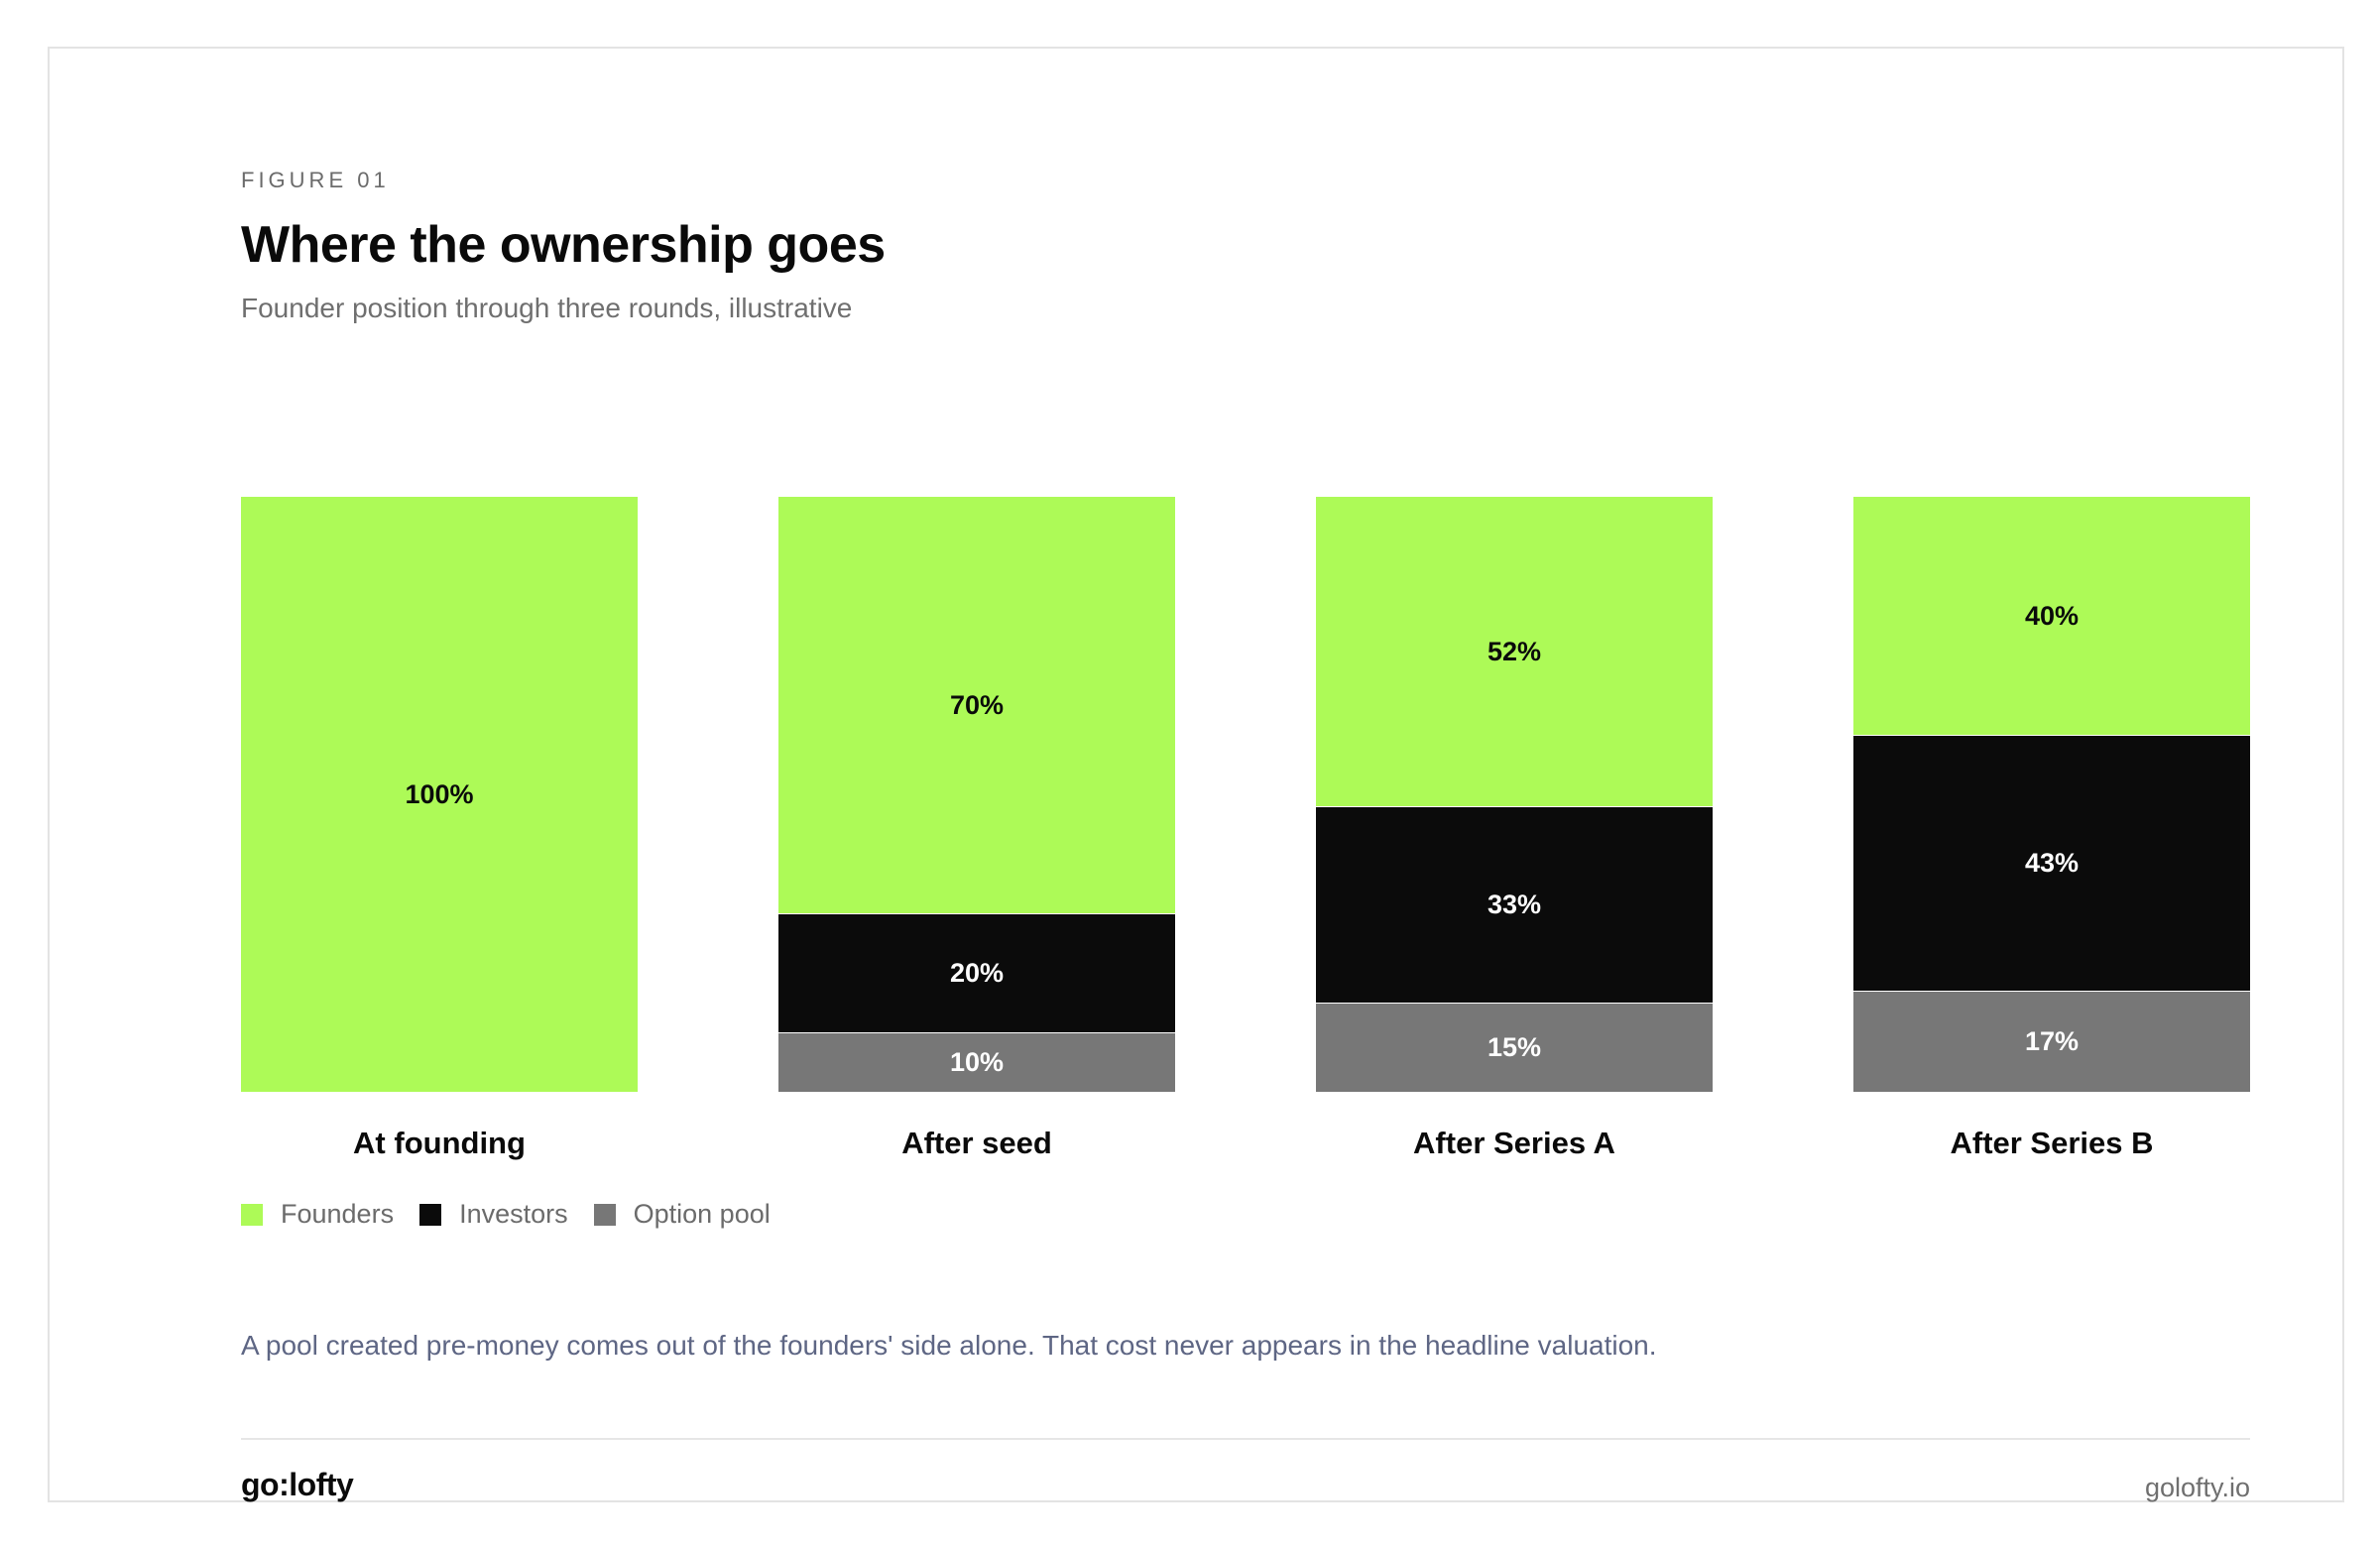  What do you see at coordinates (297, 1484) in the screenshot?
I see `brand-logo: go:lofty` at bounding box center [297, 1484].